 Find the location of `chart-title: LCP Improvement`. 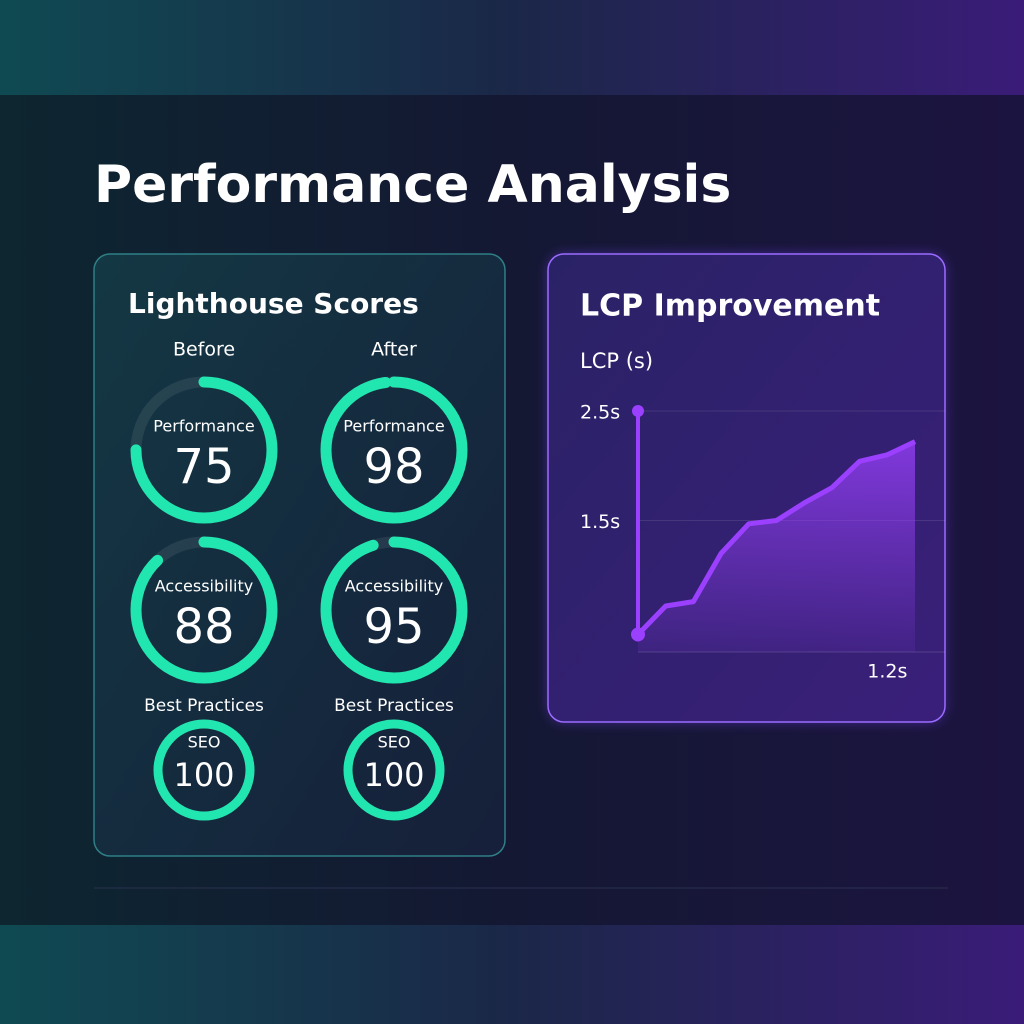

chart-title: LCP Improvement is located at coordinates (730, 306).